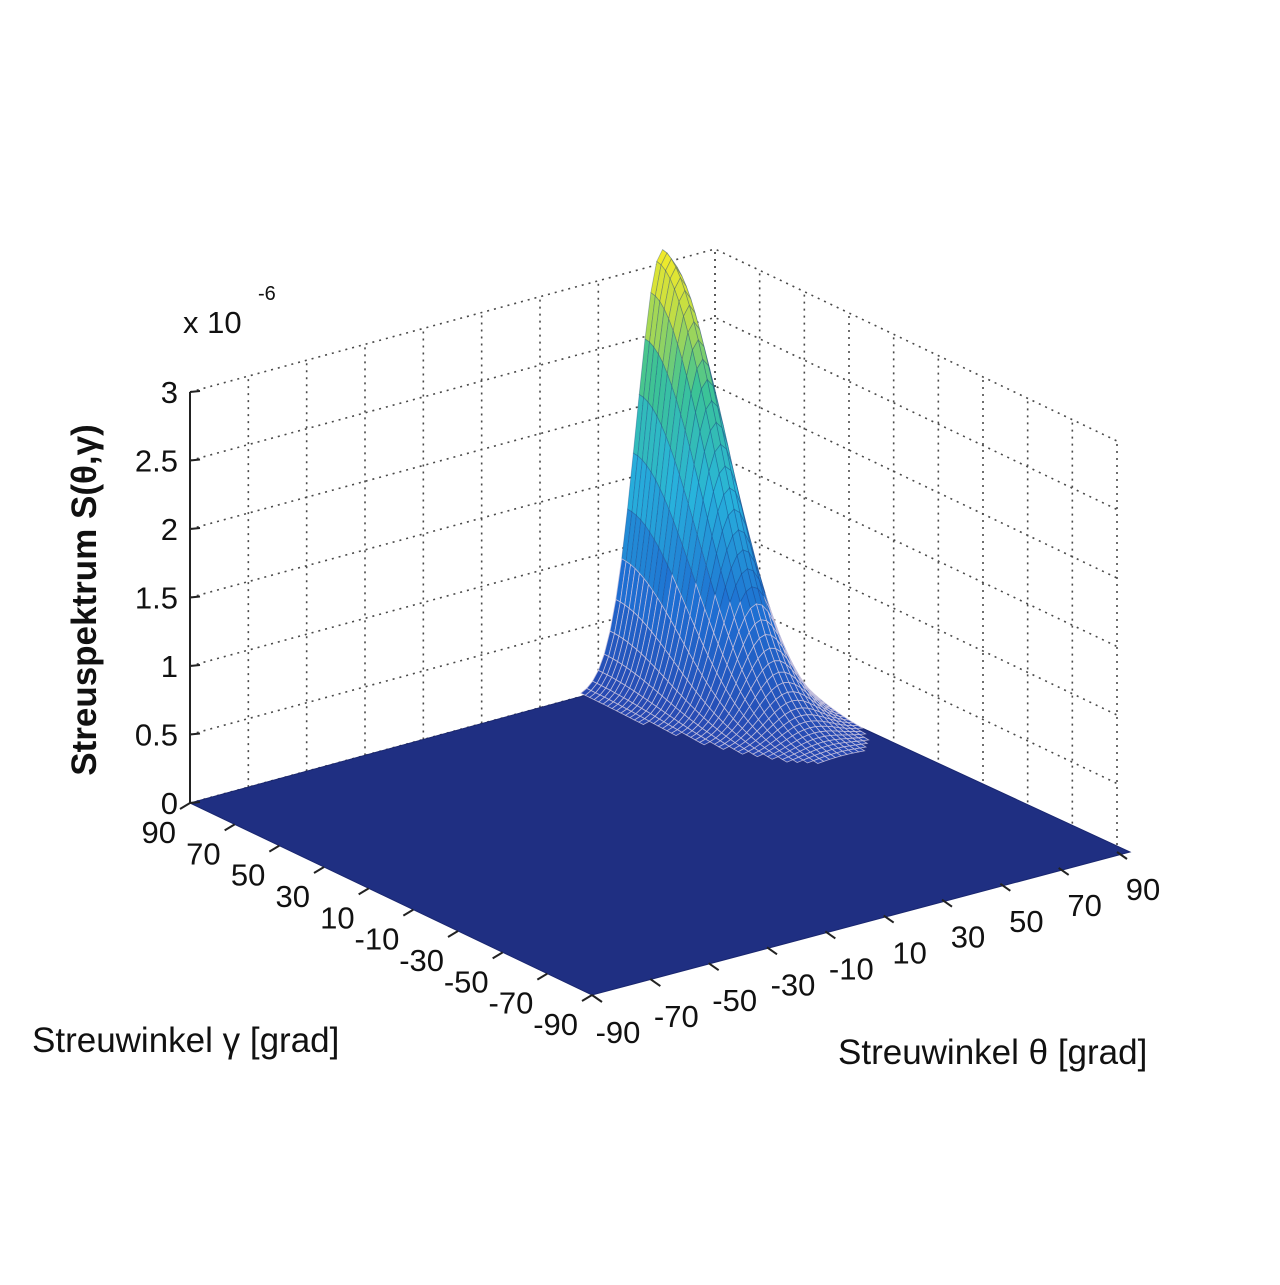  Describe the element at coordinates (968, 937) in the screenshot. I see `theta-tick-label: 30` at that location.